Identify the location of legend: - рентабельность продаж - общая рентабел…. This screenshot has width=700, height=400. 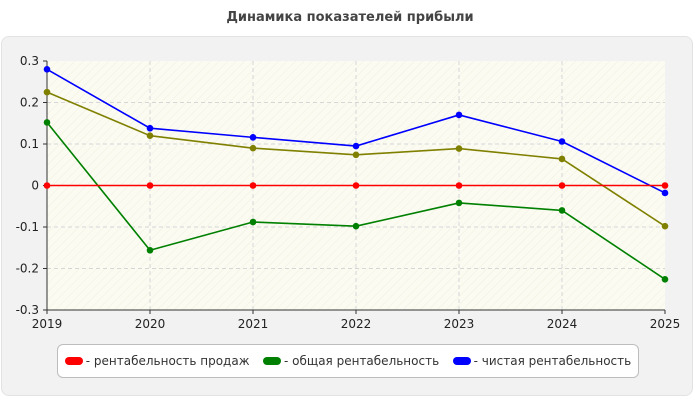
(348, 361).